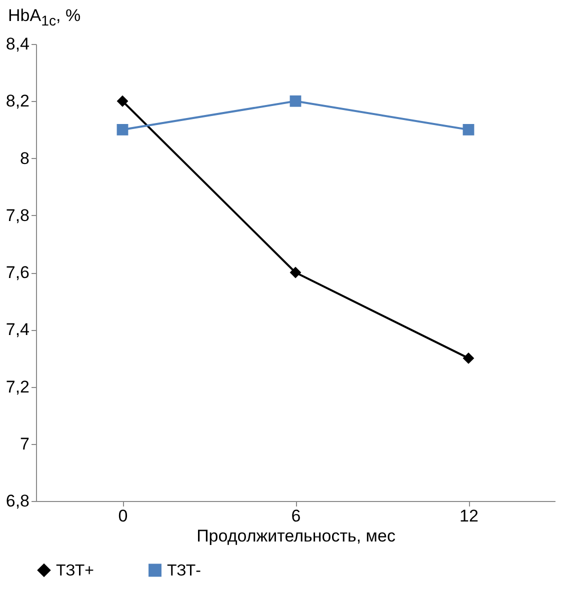 Image resolution: width=567 pixels, height=597 pixels. What do you see at coordinates (184, 571) in the screenshot?
I see `legend-label: ТЗТ-` at bounding box center [184, 571].